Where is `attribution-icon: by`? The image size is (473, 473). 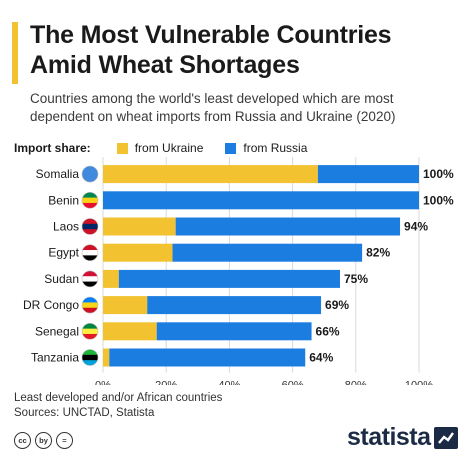
attribution-icon: by is located at coordinates (43, 440).